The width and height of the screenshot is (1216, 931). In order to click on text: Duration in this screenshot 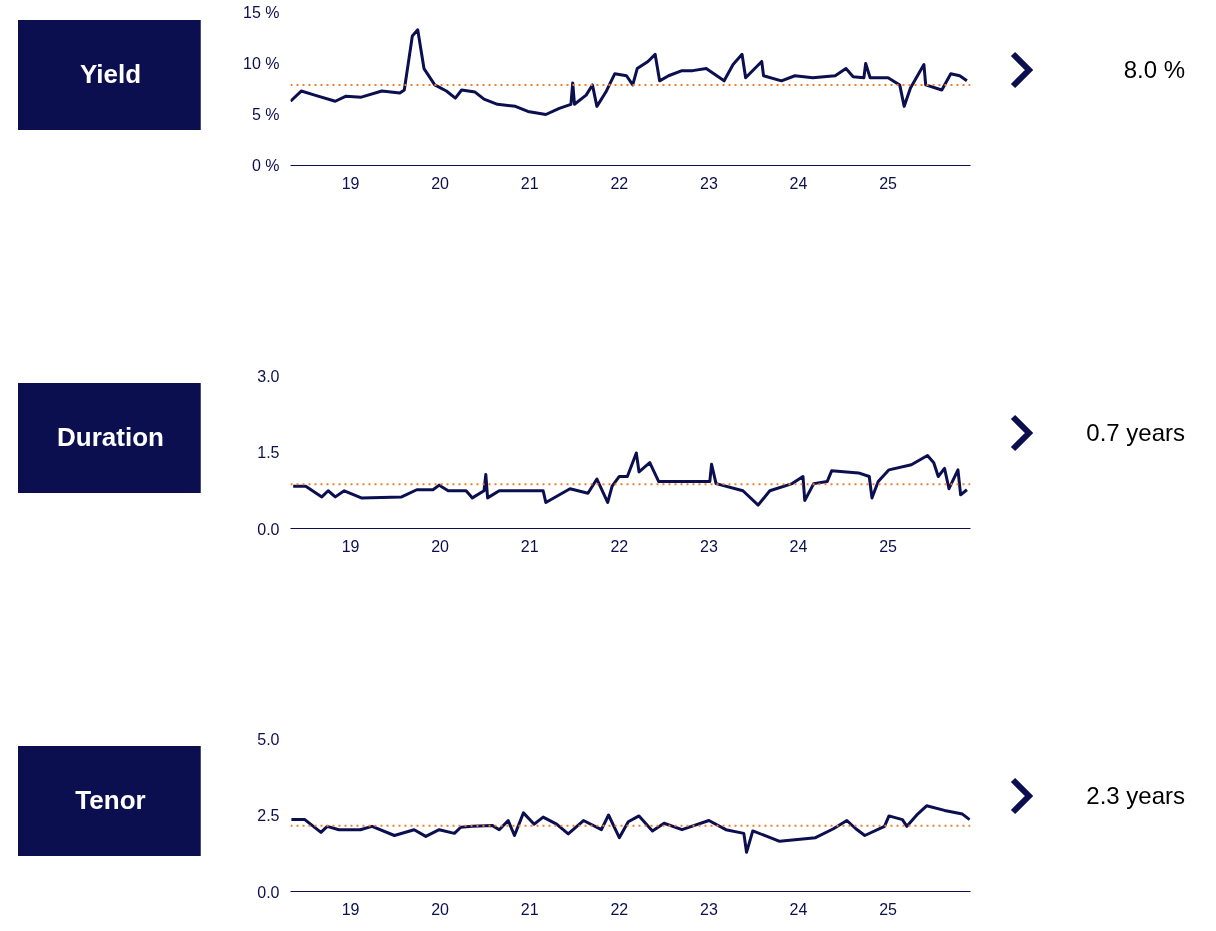, I will do `click(110, 438)`.